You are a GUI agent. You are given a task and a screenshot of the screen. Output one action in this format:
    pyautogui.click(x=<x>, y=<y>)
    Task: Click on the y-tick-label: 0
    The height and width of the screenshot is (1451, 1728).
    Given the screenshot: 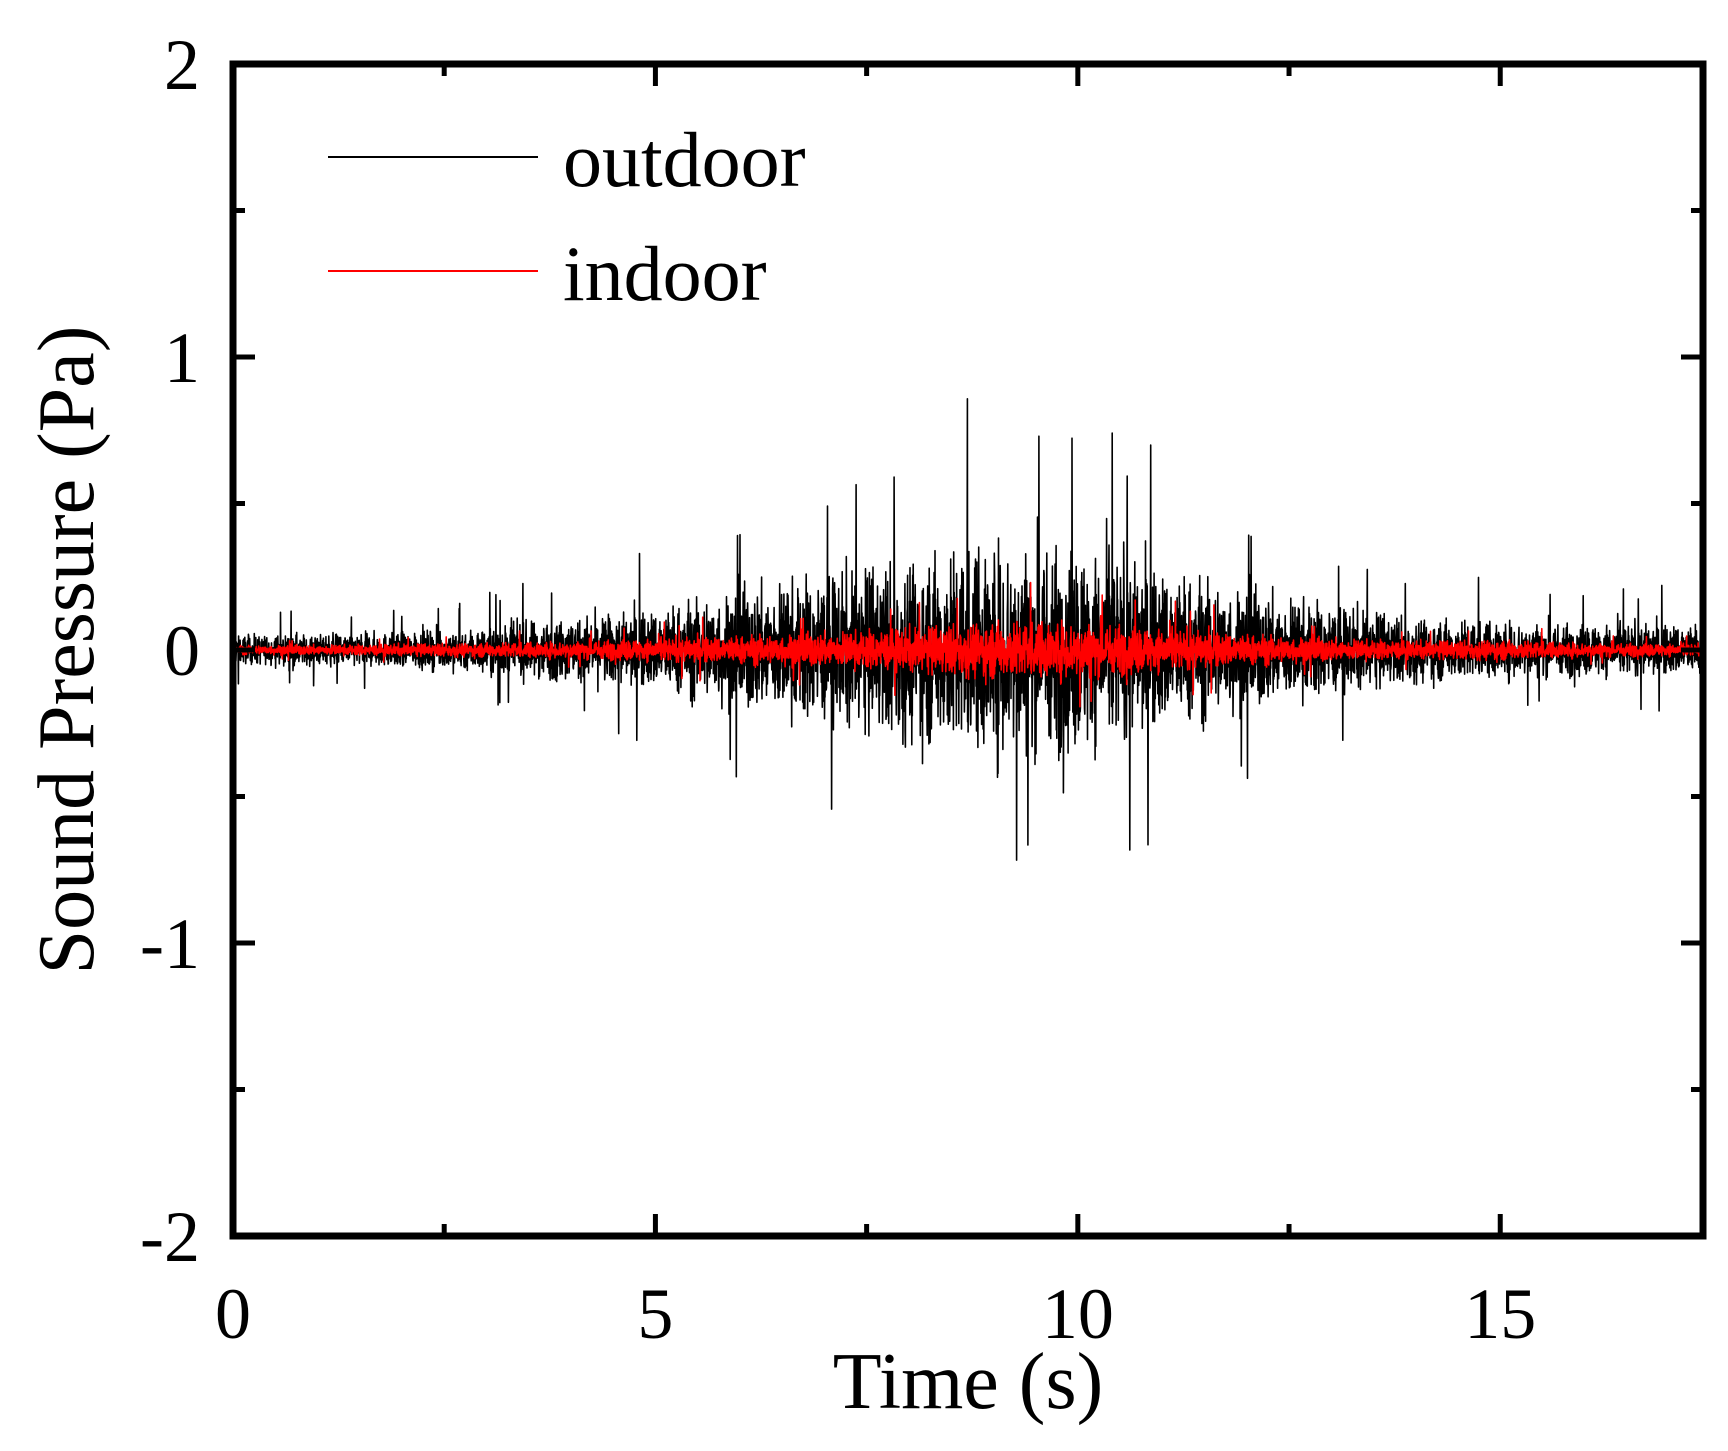 What is the action you would take?
    pyautogui.click(x=182, y=651)
    